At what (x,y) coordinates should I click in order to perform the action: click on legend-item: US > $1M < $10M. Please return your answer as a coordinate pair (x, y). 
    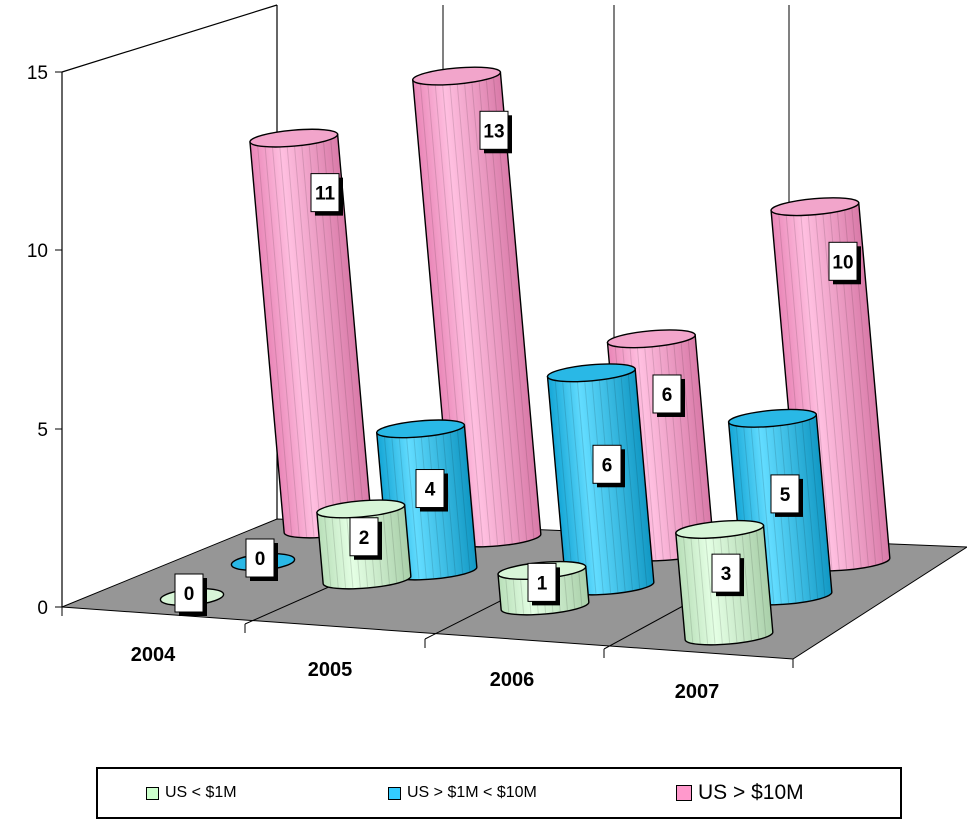
    Looking at the image, I should click on (462, 793).